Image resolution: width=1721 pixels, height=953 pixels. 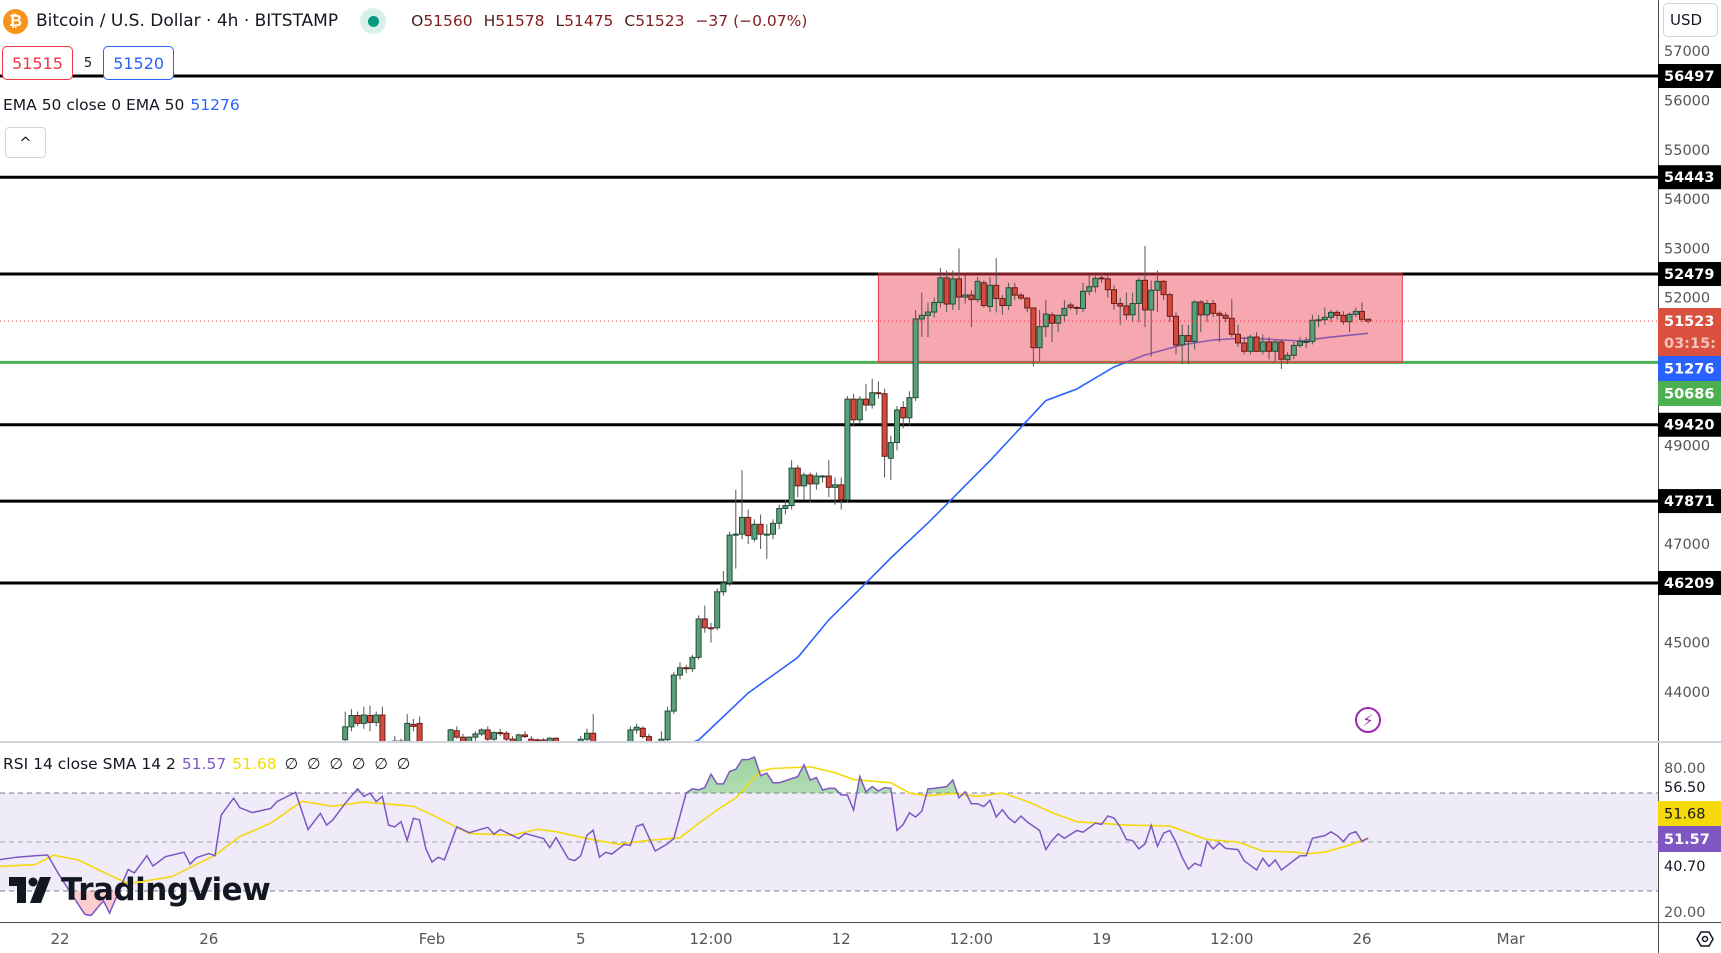 I want to click on support-price-badge-bg, so click(x=1689, y=393).